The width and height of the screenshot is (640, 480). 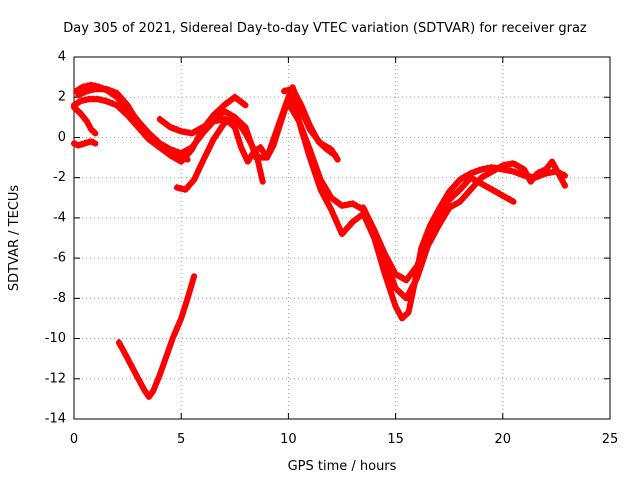 What do you see at coordinates (55, 378) in the screenshot?
I see `y-tick-label: -12` at bounding box center [55, 378].